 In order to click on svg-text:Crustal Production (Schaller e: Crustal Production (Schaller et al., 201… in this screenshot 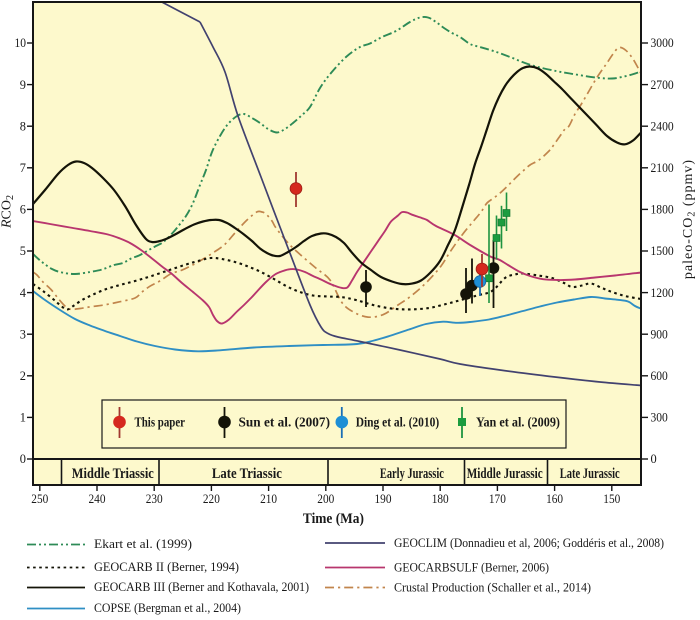, I will do `click(492, 587)`.